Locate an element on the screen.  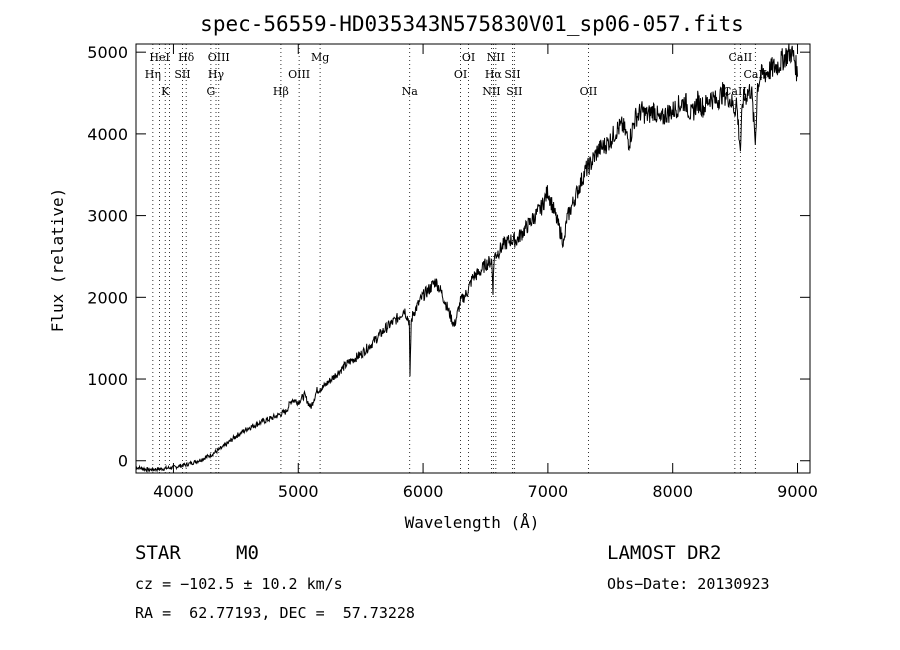
x-axis-label: Wavelength (Å) is located at coordinates (472, 522).